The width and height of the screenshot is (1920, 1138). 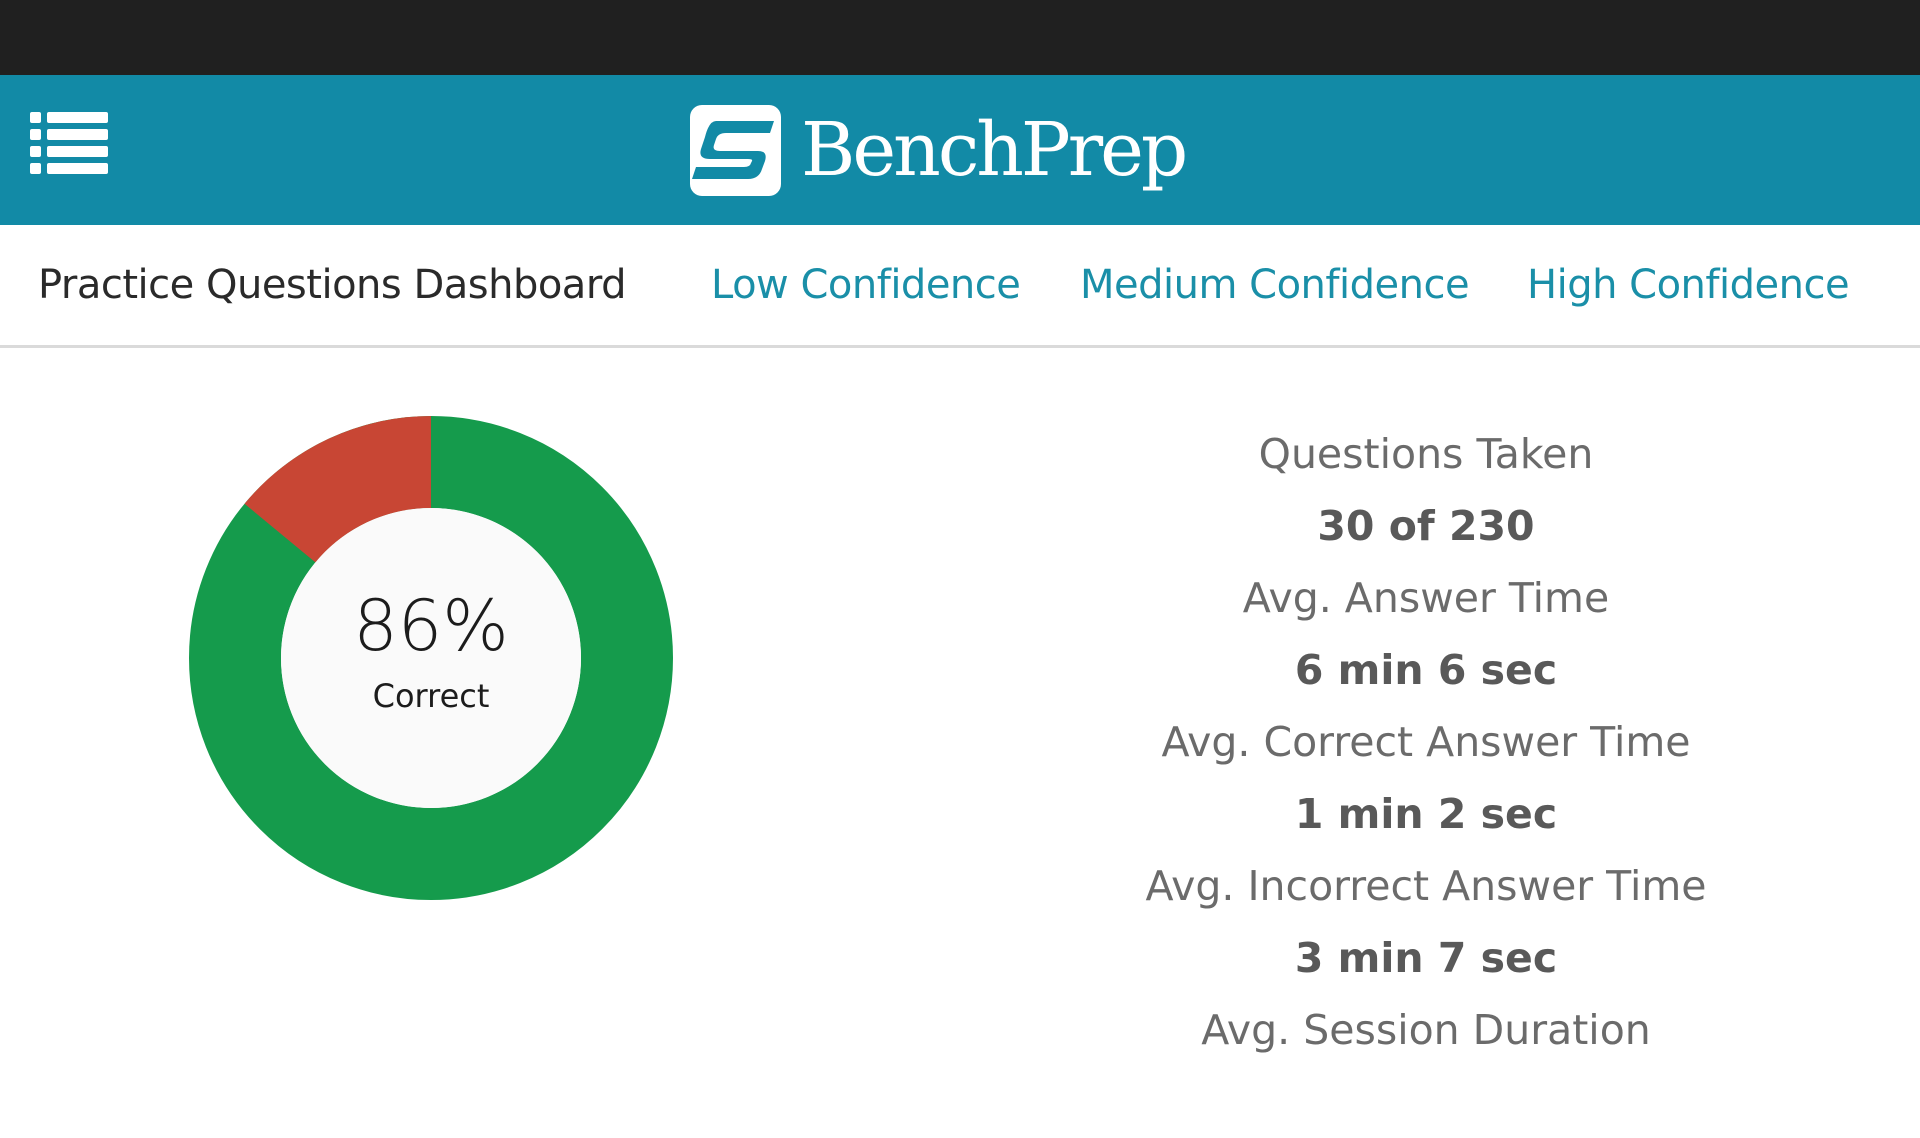 What do you see at coordinates (1426, 454) in the screenshot?
I see `stat-label-questions-taken: Questions Taken` at bounding box center [1426, 454].